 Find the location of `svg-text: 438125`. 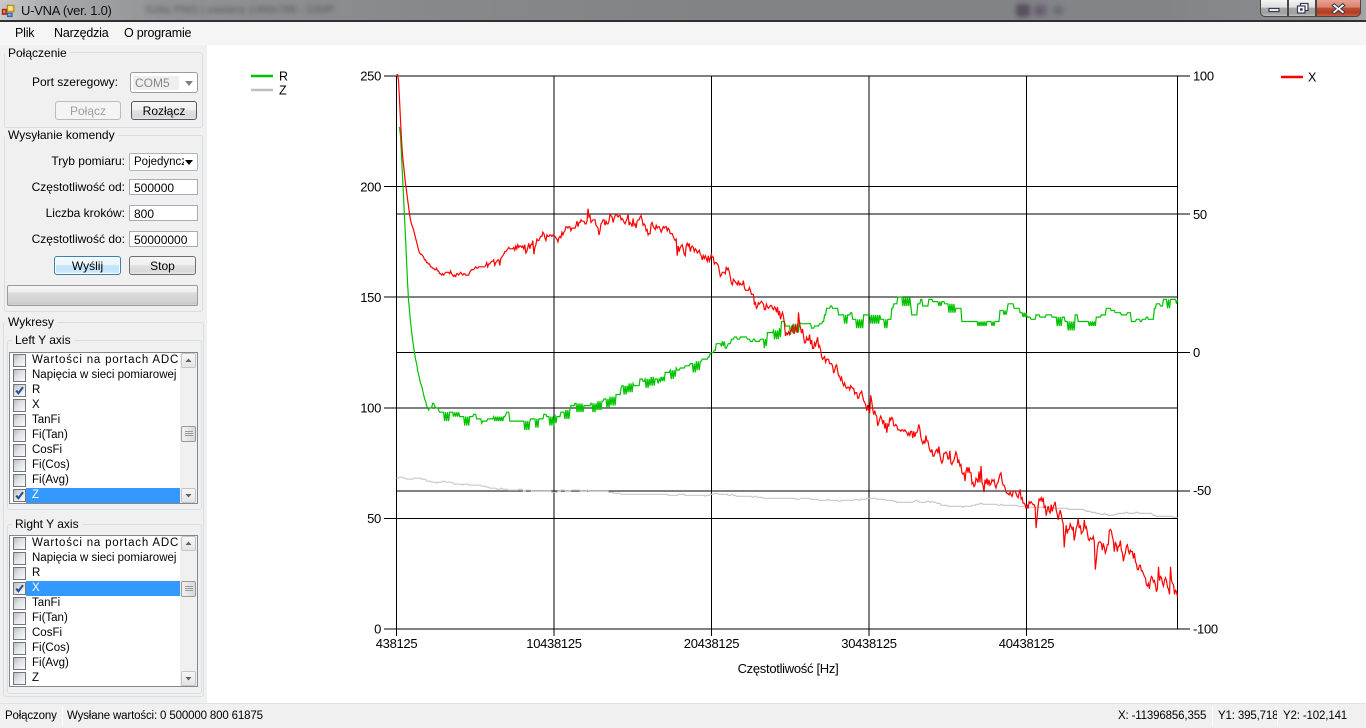

svg-text: 438125 is located at coordinates (397, 643).